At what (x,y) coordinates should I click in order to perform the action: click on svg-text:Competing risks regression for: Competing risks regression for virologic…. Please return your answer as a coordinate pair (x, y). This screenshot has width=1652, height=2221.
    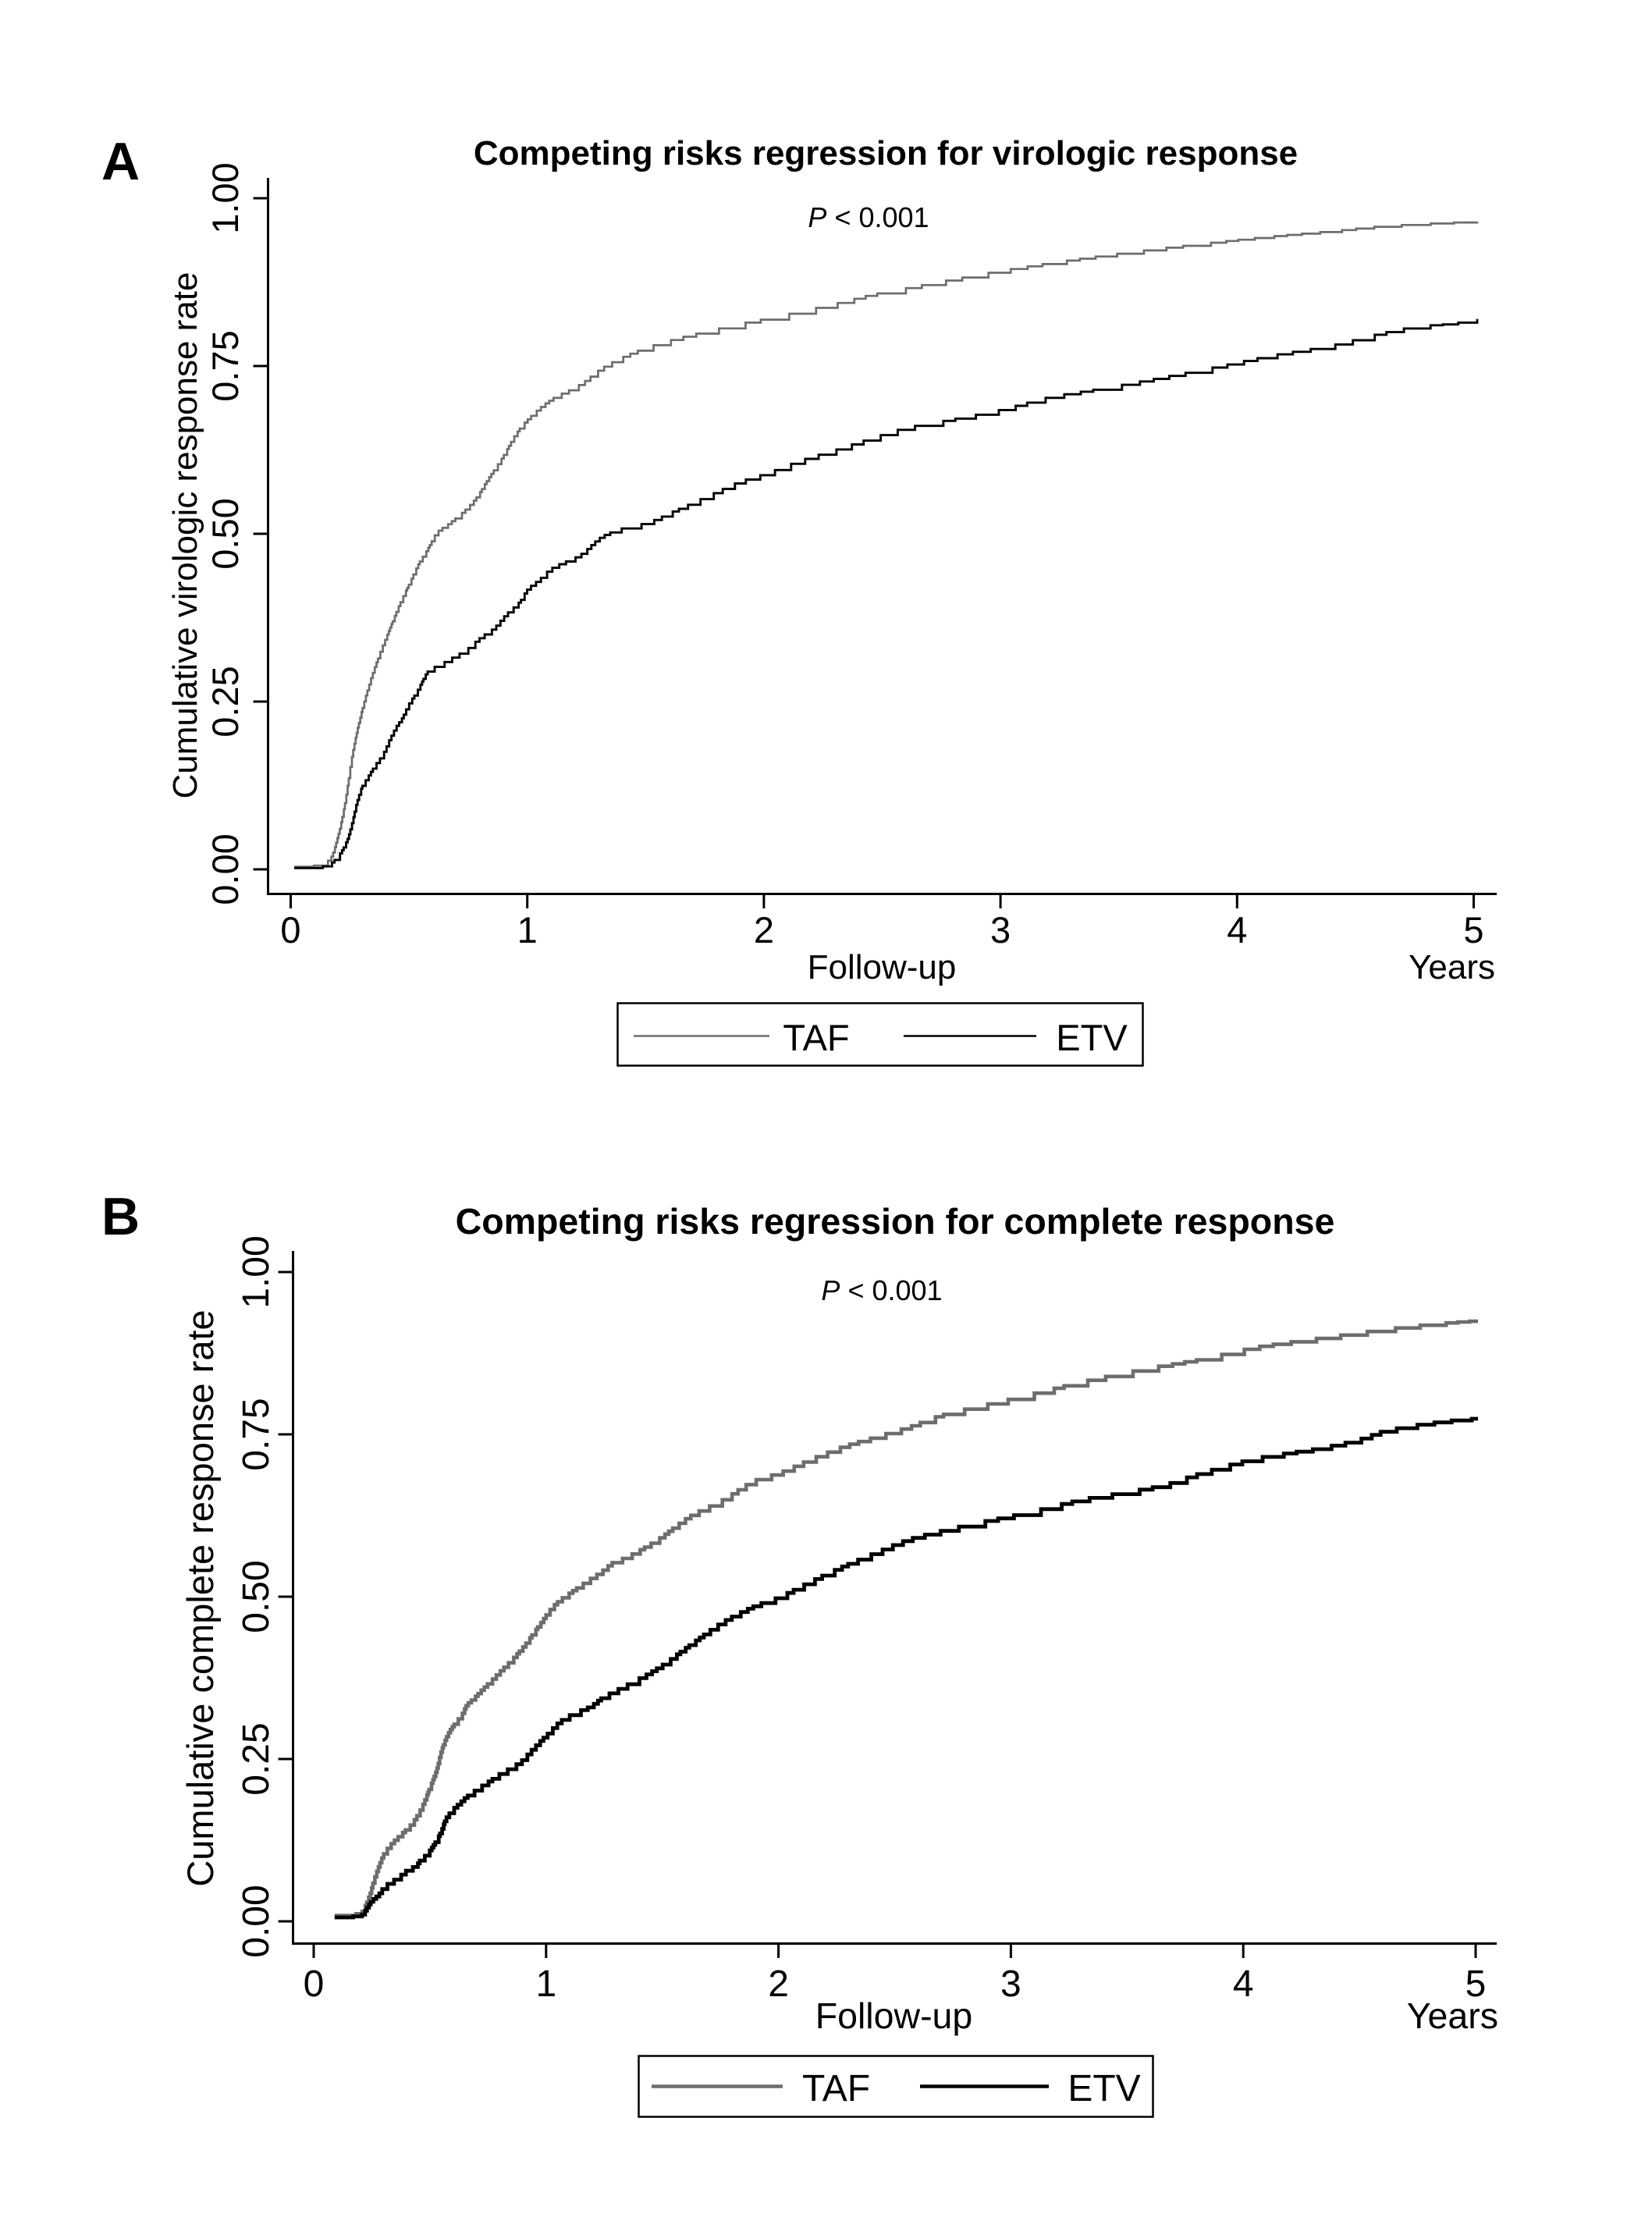
    Looking at the image, I should click on (886, 153).